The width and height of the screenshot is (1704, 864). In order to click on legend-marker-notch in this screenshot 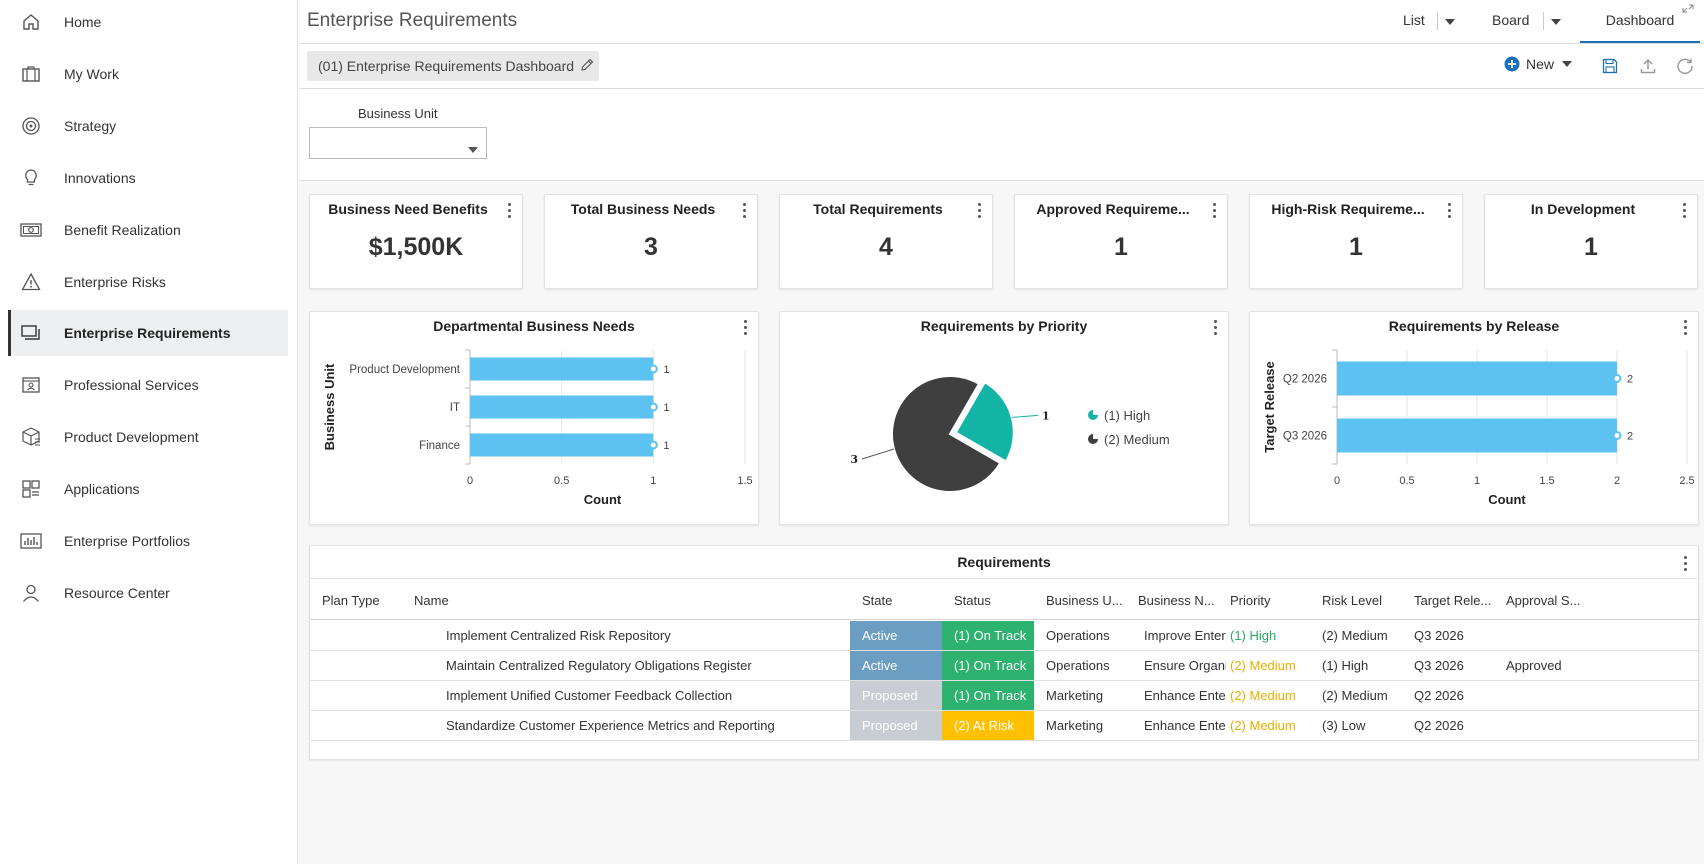, I will do `click(1095, 436)`.